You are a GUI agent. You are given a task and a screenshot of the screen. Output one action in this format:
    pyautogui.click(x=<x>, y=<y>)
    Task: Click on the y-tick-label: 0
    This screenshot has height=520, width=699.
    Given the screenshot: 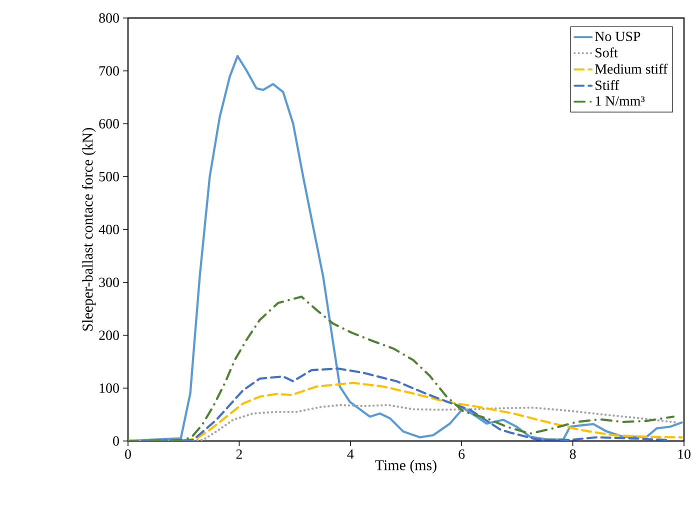 What is the action you would take?
    pyautogui.click(x=116, y=441)
    